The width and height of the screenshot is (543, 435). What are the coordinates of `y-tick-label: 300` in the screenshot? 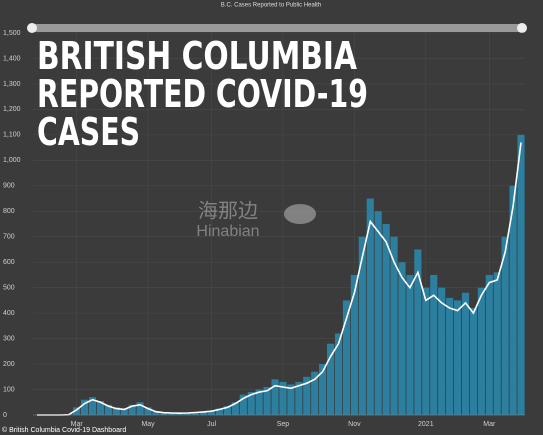 It's located at (9, 338).